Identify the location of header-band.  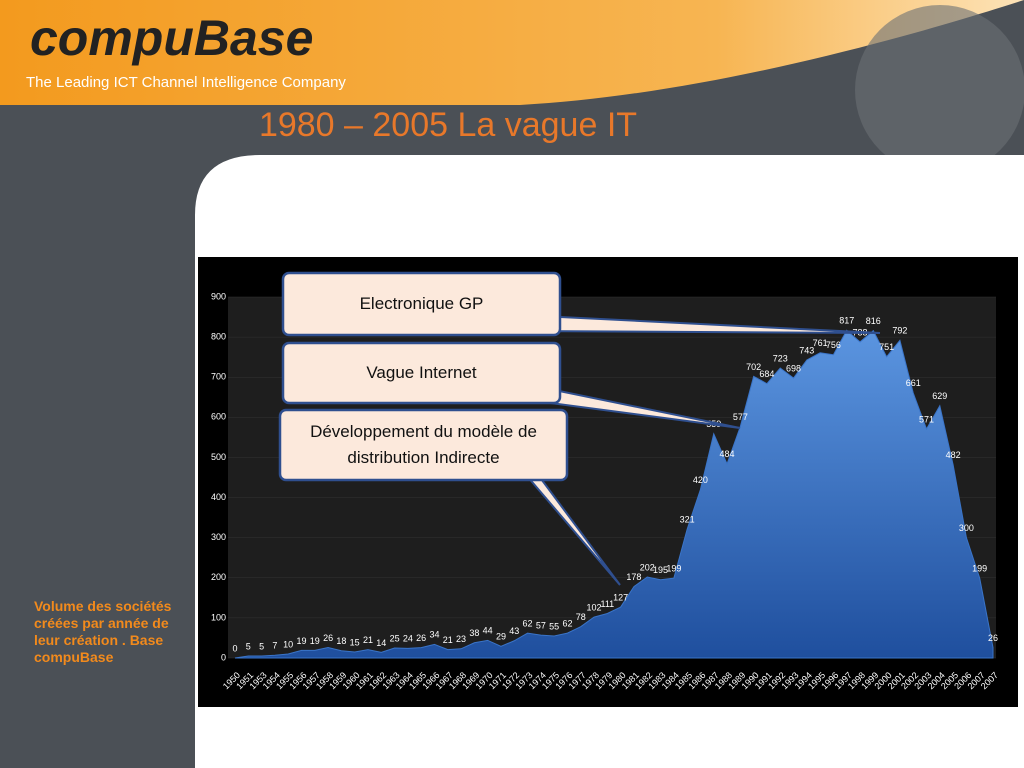
(512, 52).